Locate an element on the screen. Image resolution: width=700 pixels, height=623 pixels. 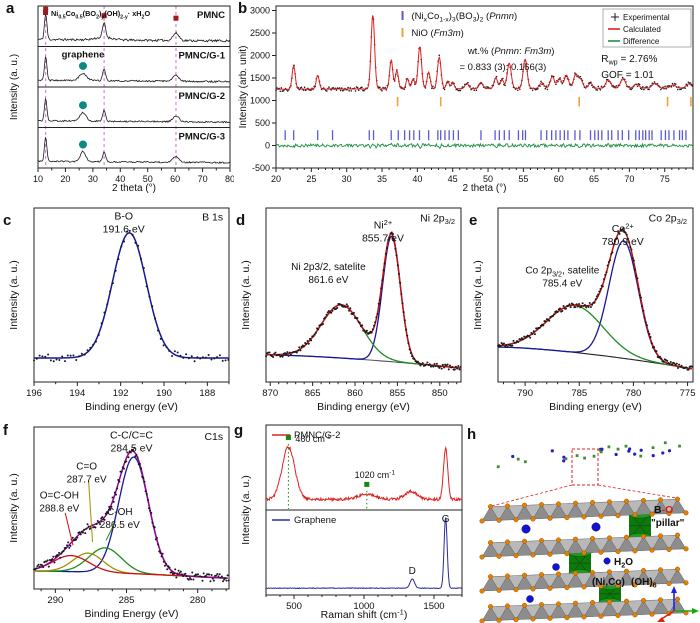
svg-text: 80 is located at coordinates (229, 179).